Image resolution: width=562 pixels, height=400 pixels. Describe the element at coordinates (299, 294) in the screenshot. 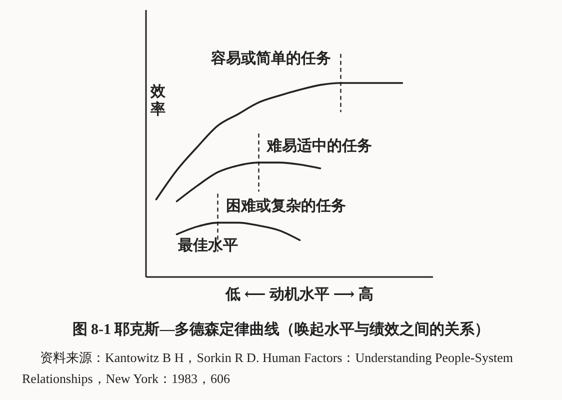

I see `x-axis-title: 低 ⟵ 动机水平 ⟶ 高` at that location.